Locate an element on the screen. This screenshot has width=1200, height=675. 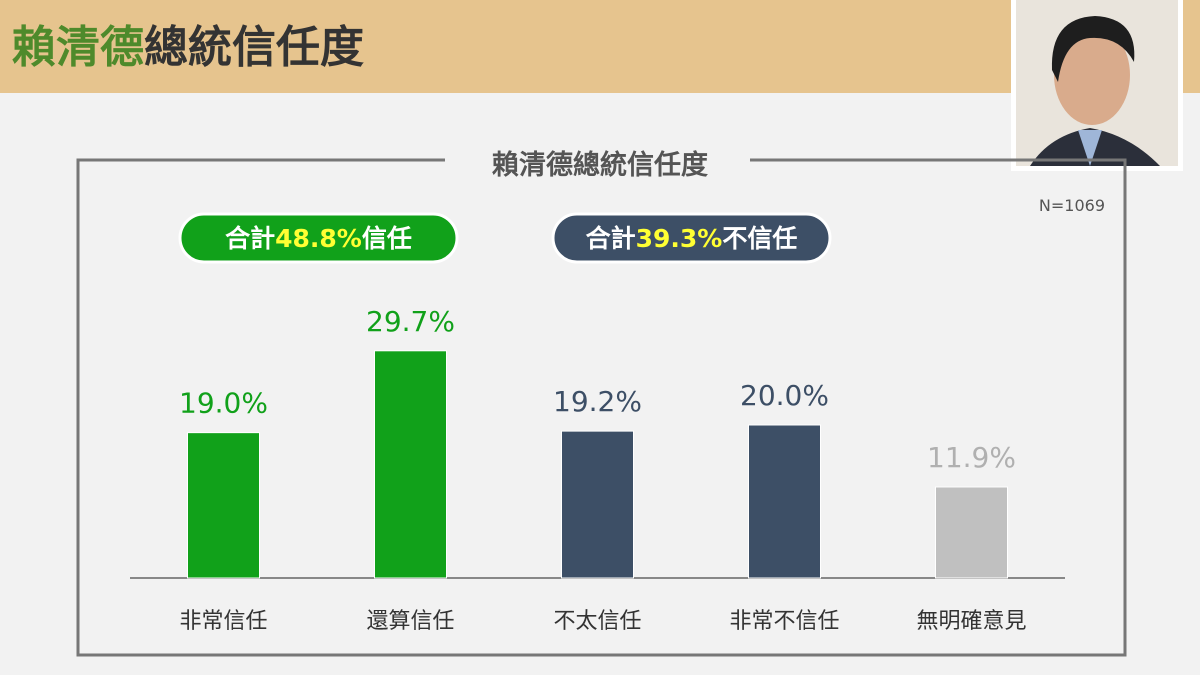
chart-title: 賴清德總統信任度 is located at coordinates (600, 165).